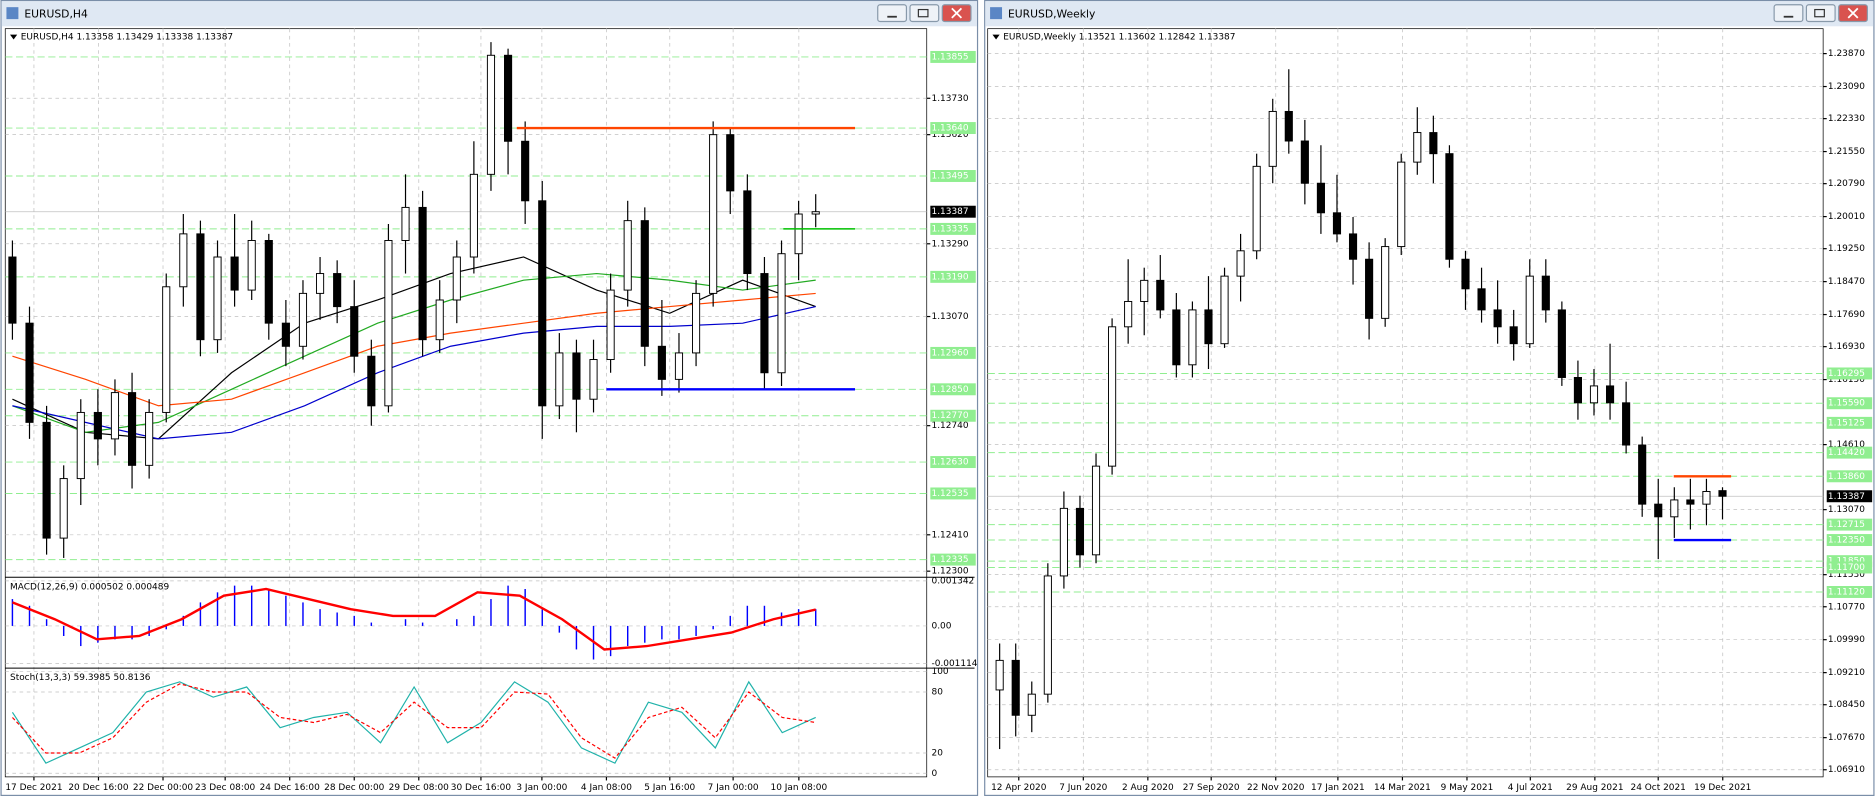 The width and height of the screenshot is (1875, 796). Describe the element at coordinates (1846, 184) in the screenshot. I see `y-tick-label: 1.20790` at that location.